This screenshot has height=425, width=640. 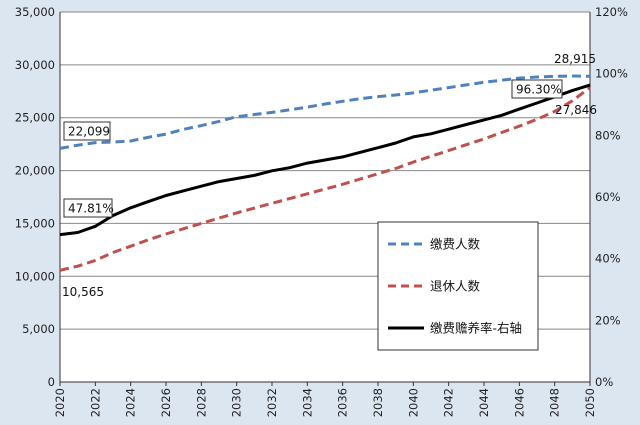 What do you see at coordinates (131, 402) in the screenshot?
I see `x-tick-label: 2024` at bounding box center [131, 402].